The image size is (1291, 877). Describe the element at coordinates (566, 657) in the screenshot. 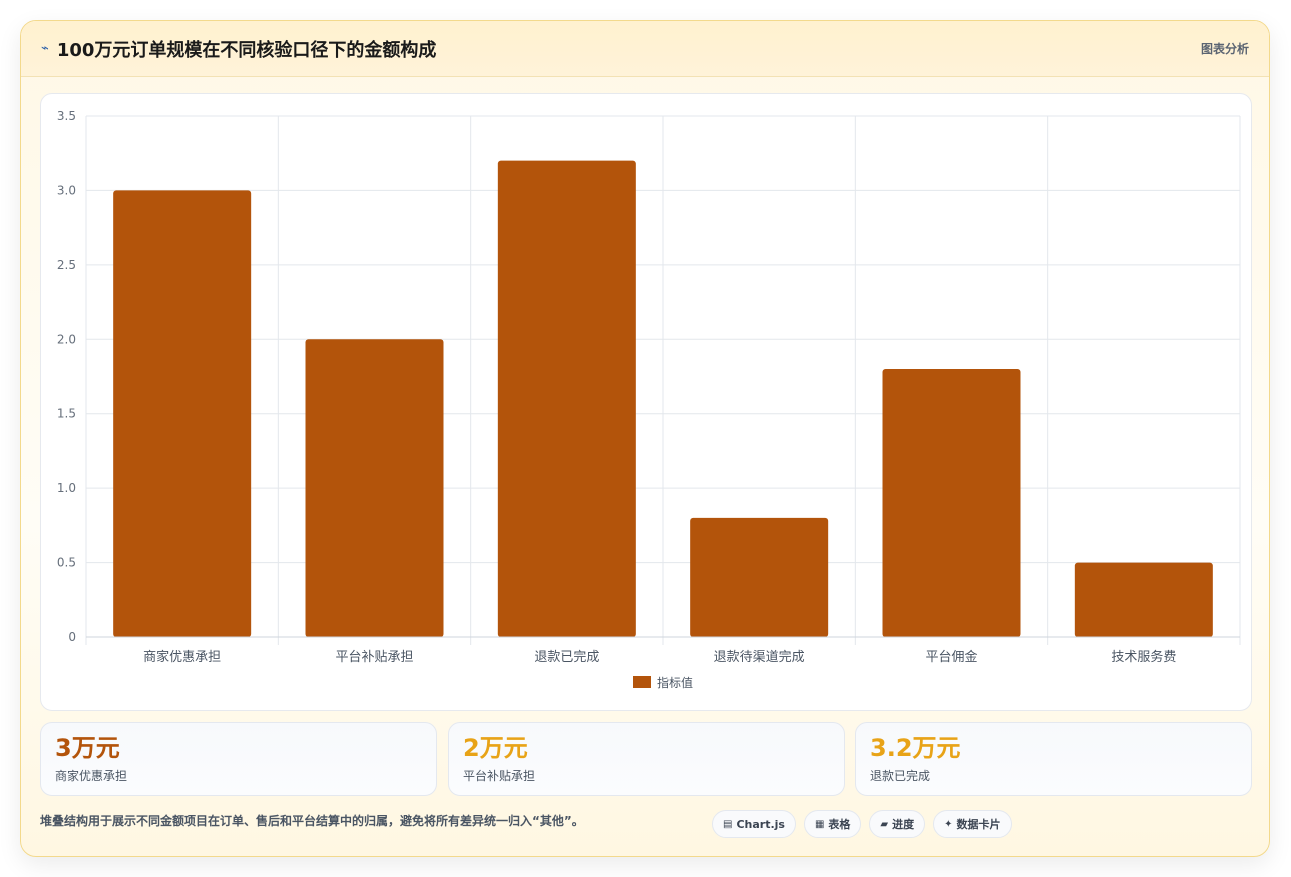

I see `x-tick-label: 退款已完成` at that location.